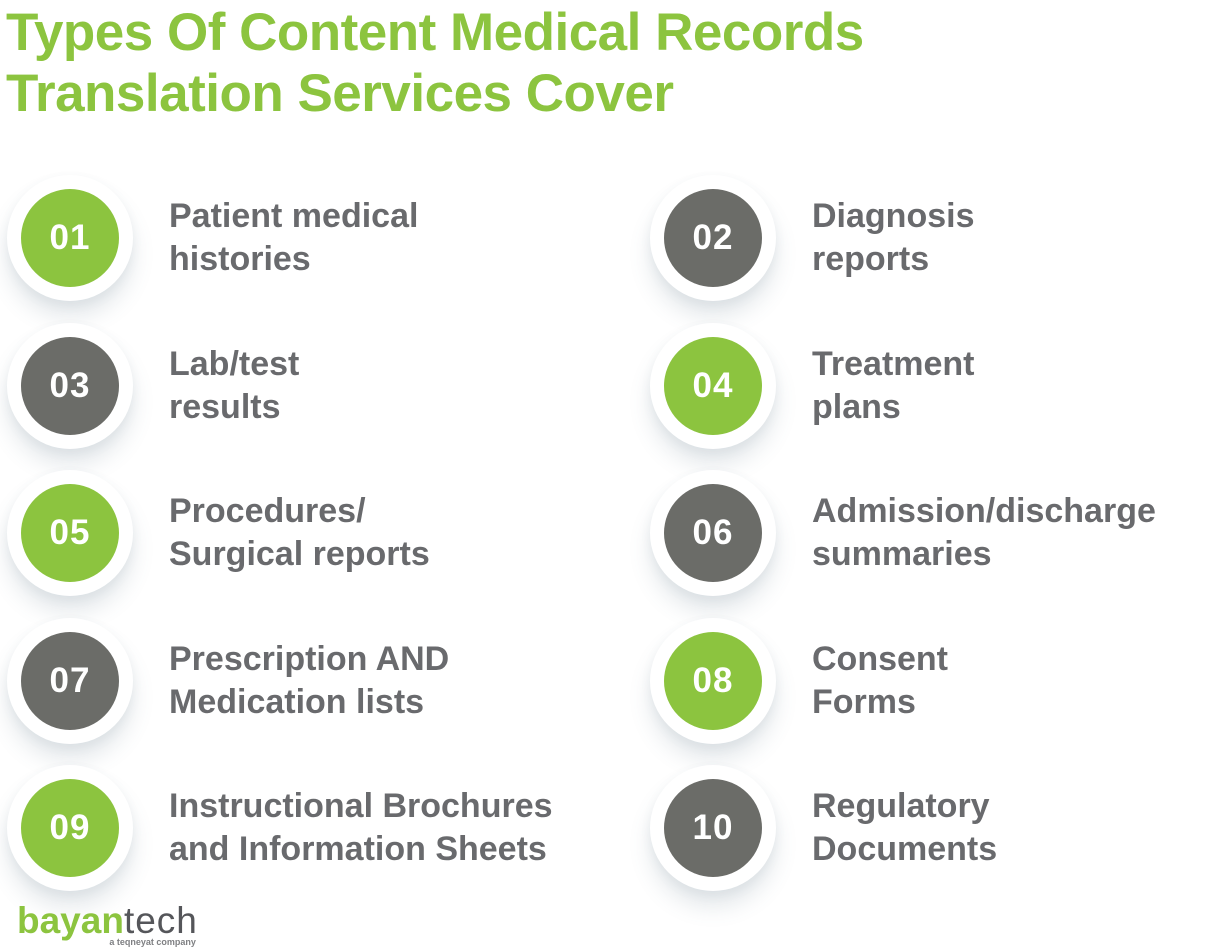 The width and height of the screenshot is (1210, 949). I want to click on number-badge-ring: 06, so click(713, 533).